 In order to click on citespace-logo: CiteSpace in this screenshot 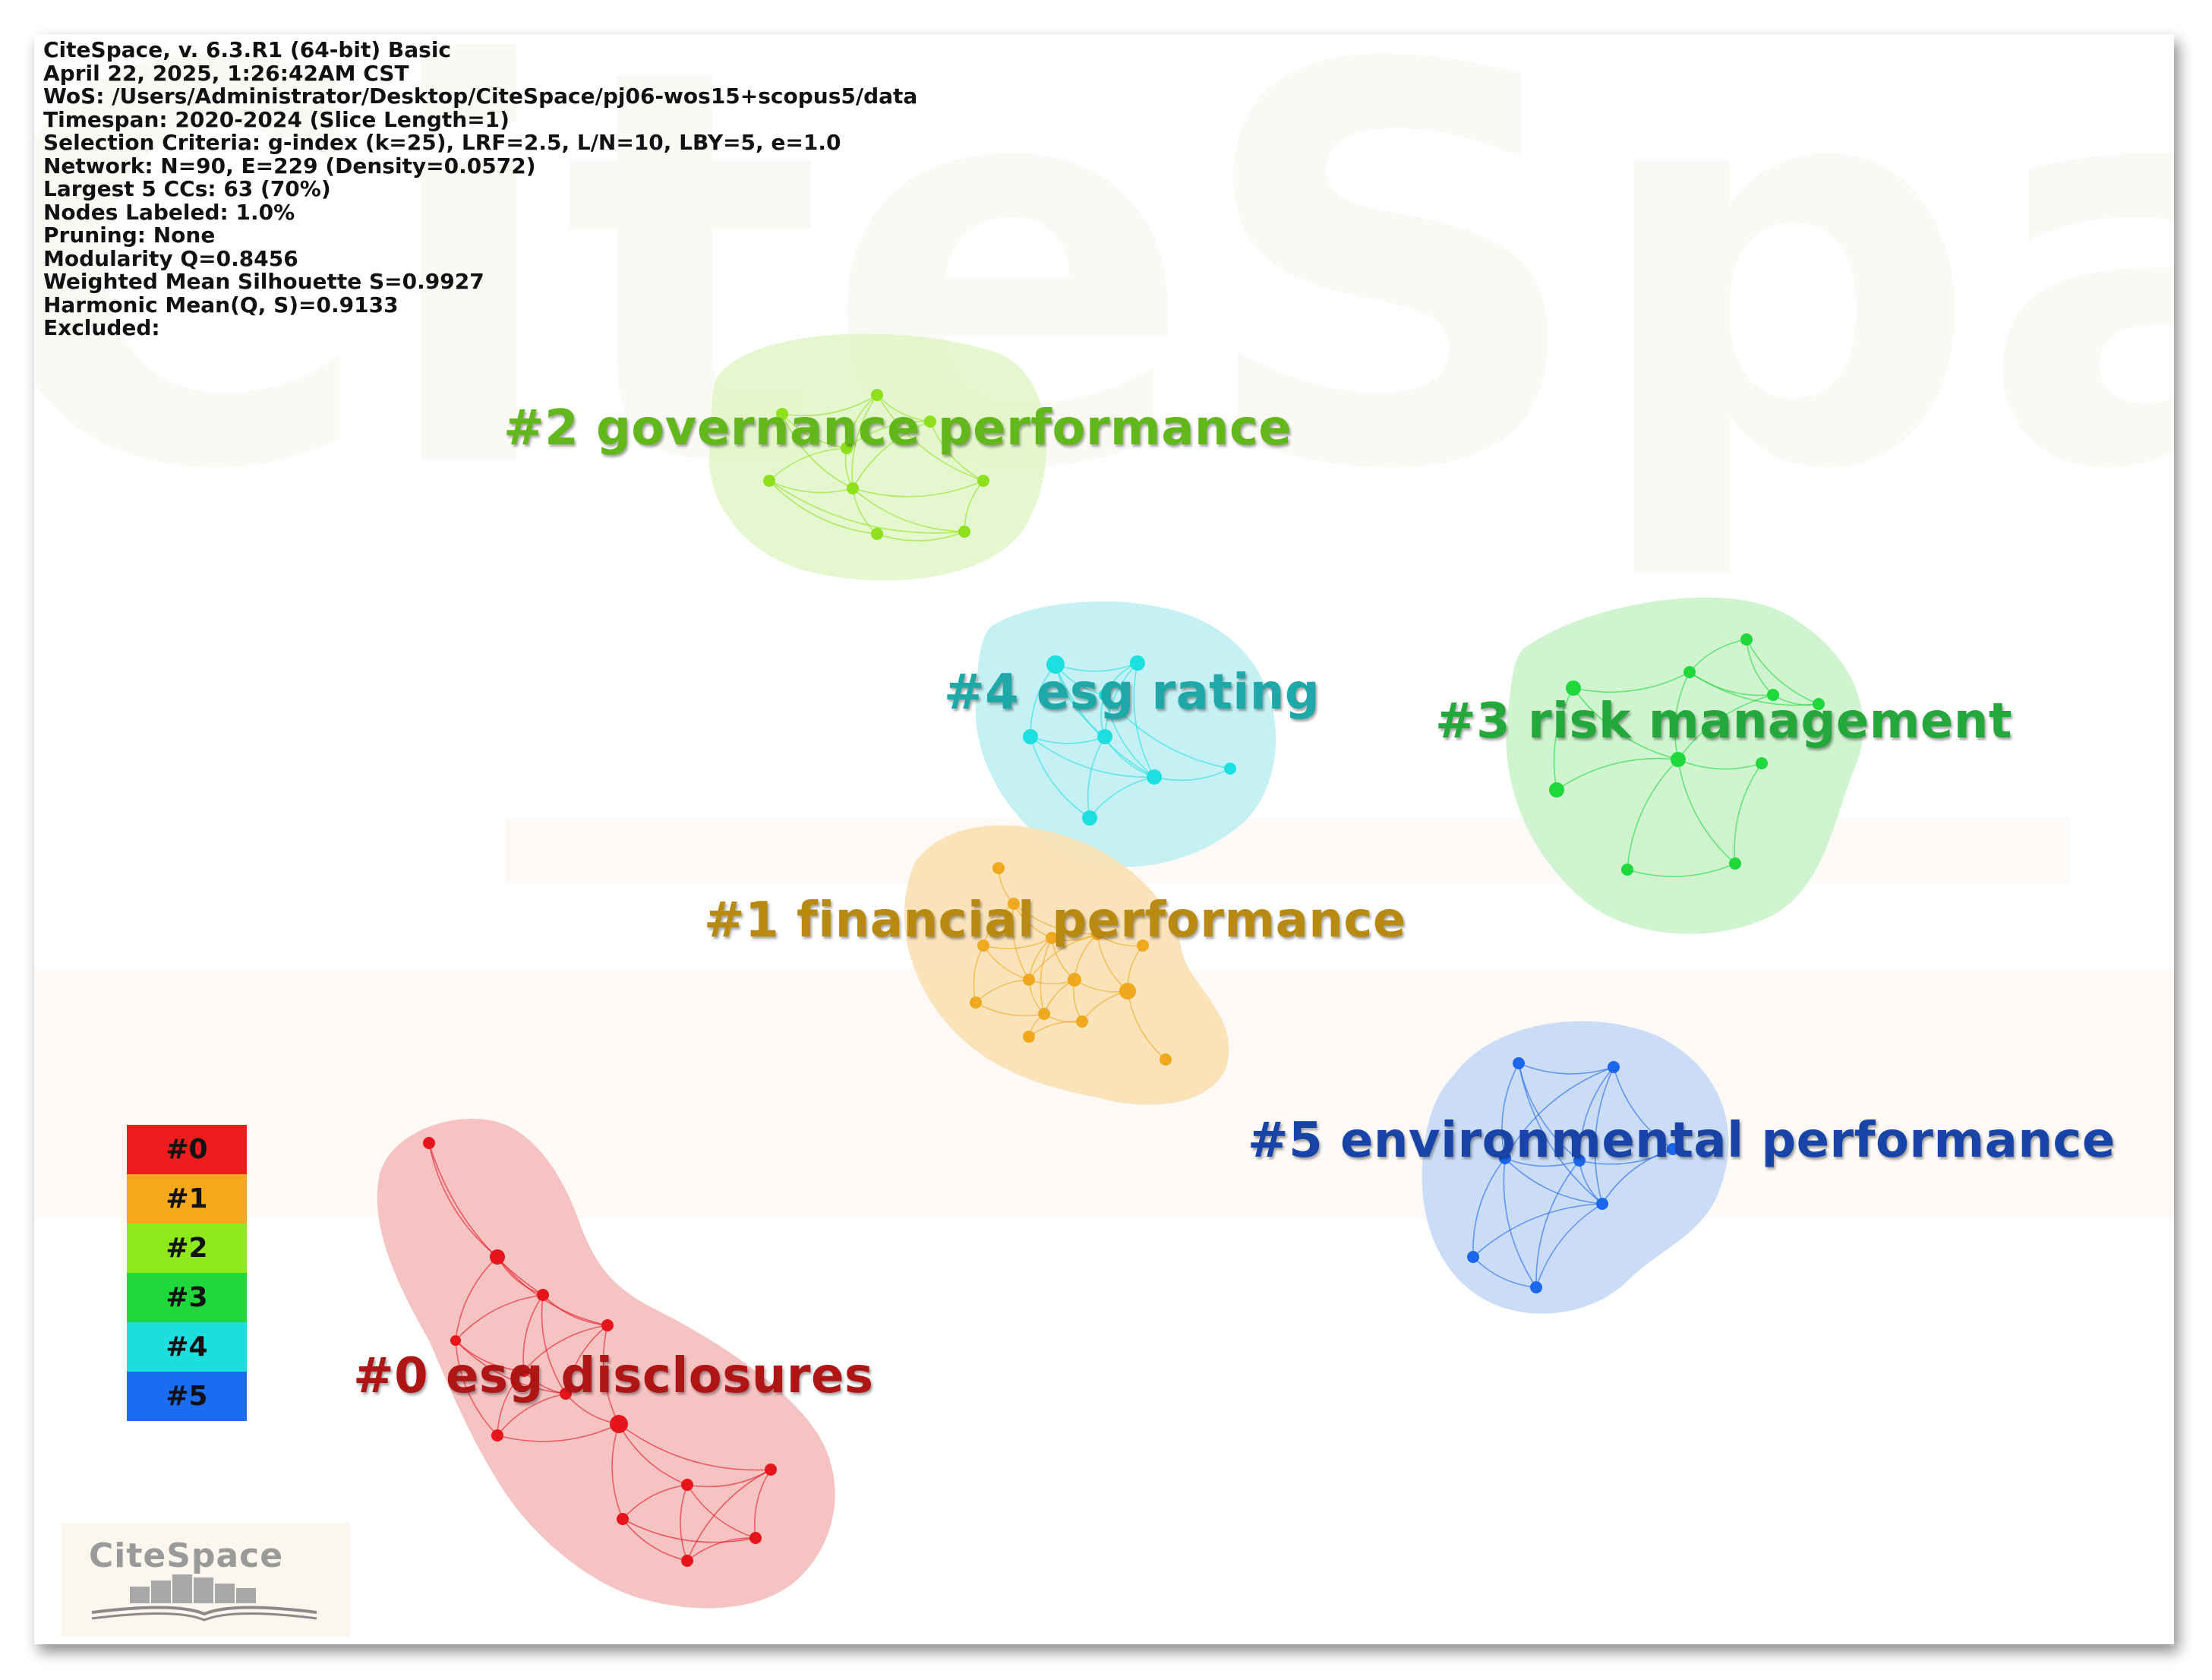, I will do `click(206, 1580)`.